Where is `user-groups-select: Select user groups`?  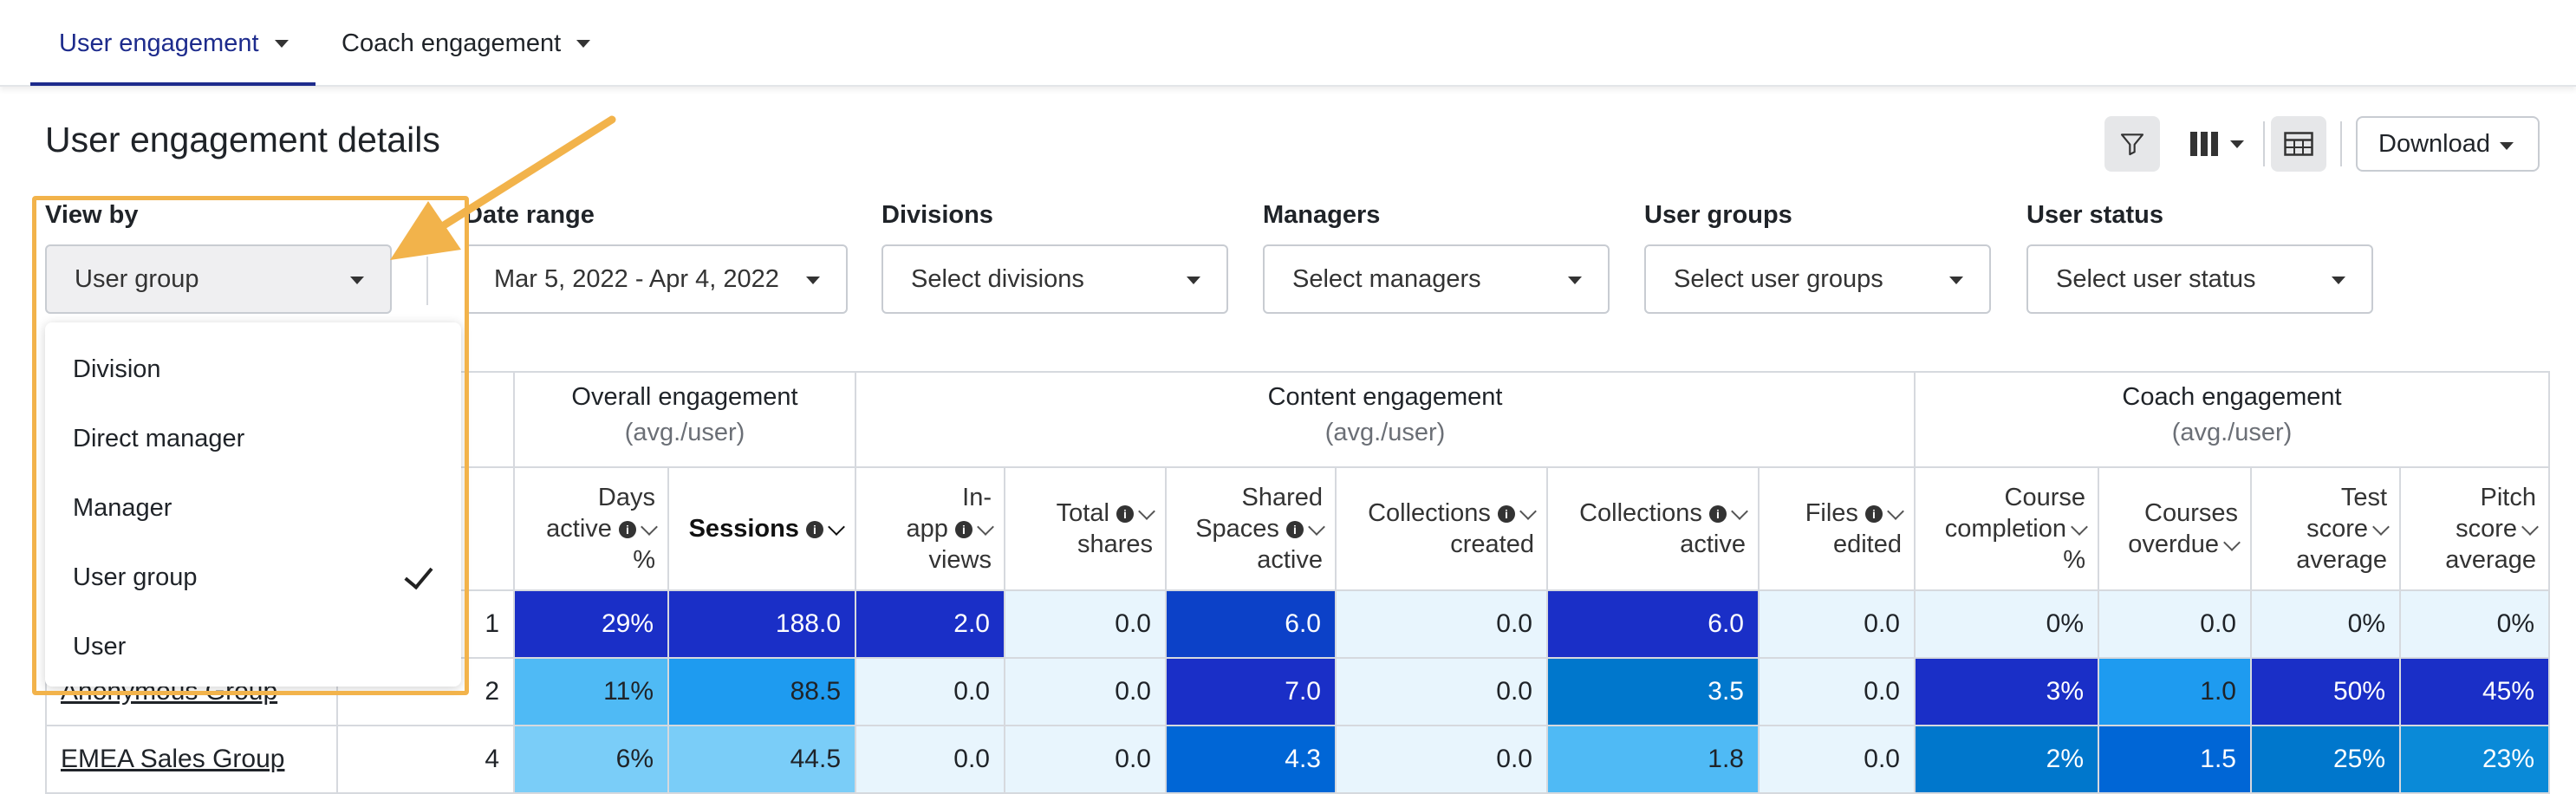 user-groups-select: Select user groups is located at coordinates (1817, 279).